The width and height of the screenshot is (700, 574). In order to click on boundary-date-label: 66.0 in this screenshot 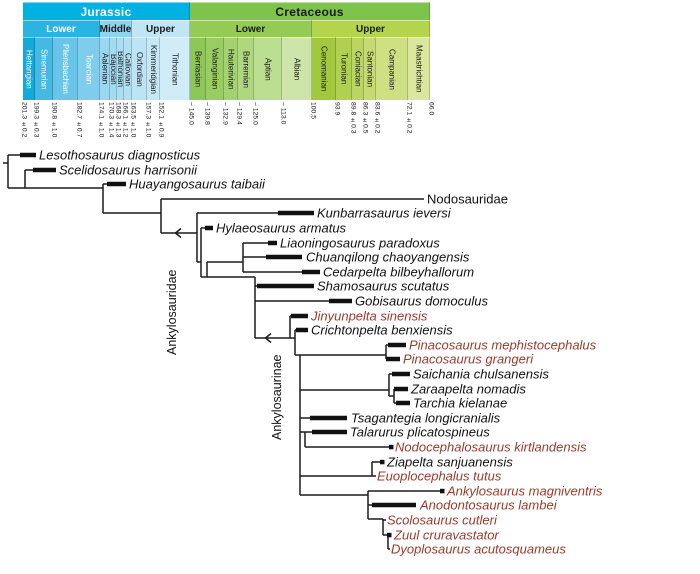, I will do `click(431, 109)`.